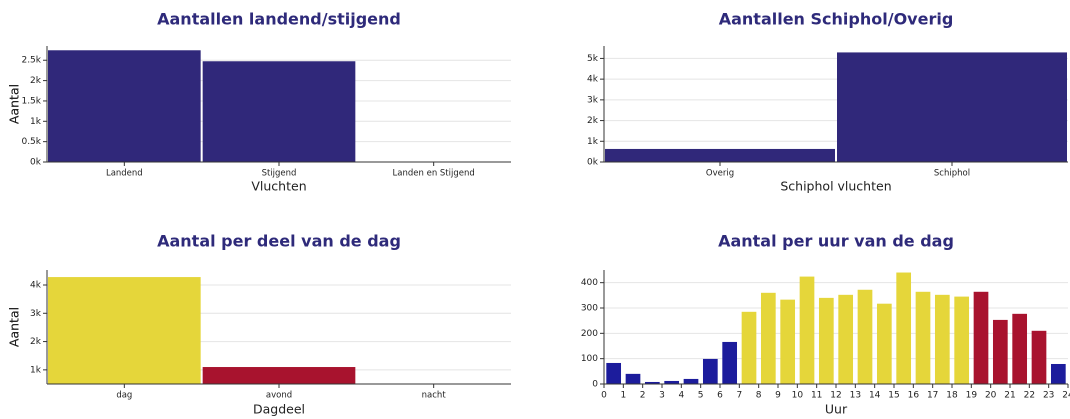 Image resolution: width=1070 pixels, height=419 pixels. Describe the element at coordinates (124, 174) in the screenshot. I see `x-tick-label: Landend` at that location.